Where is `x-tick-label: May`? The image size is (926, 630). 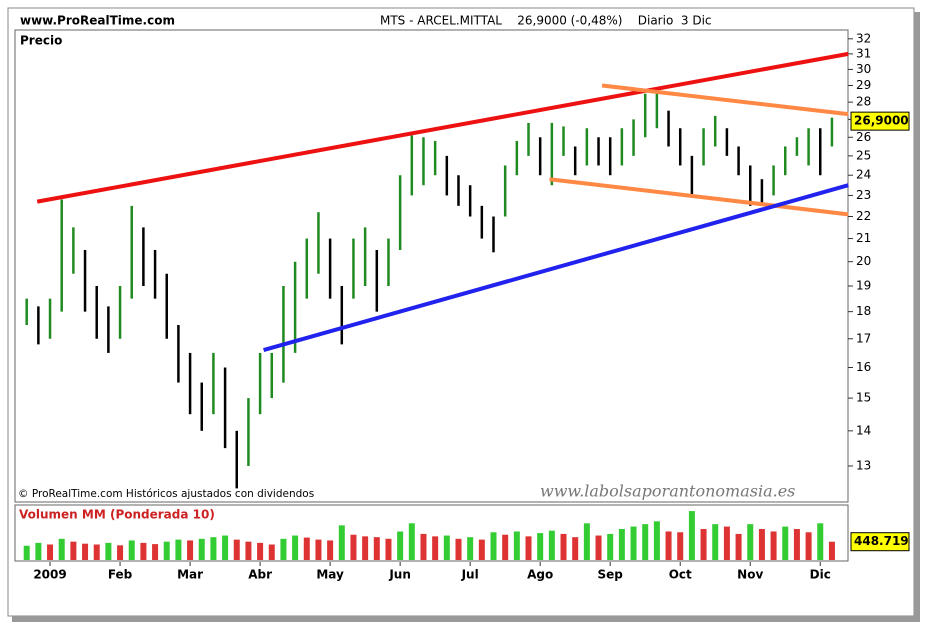 x-tick-label: May is located at coordinates (330, 575).